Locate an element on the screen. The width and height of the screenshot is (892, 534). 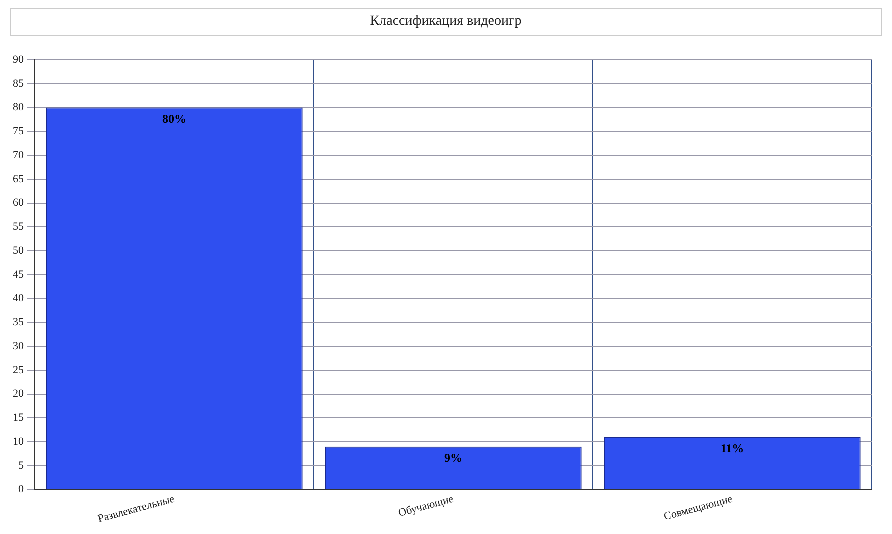
y-tick-label: 25 is located at coordinates (18, 370).